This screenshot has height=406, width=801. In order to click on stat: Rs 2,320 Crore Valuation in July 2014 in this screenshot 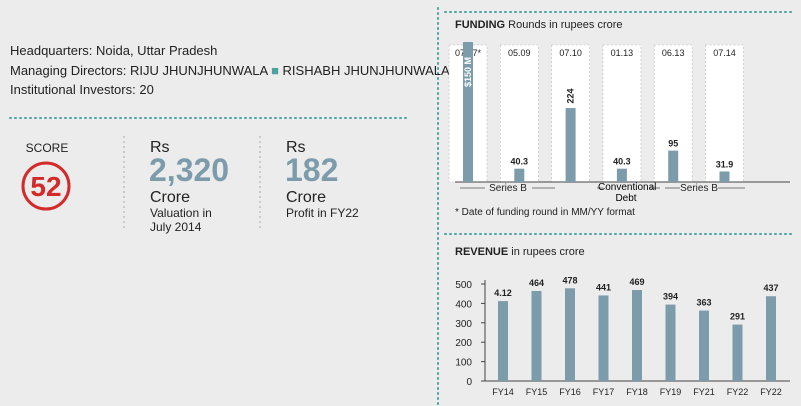, I will do `click(189, 186)`.